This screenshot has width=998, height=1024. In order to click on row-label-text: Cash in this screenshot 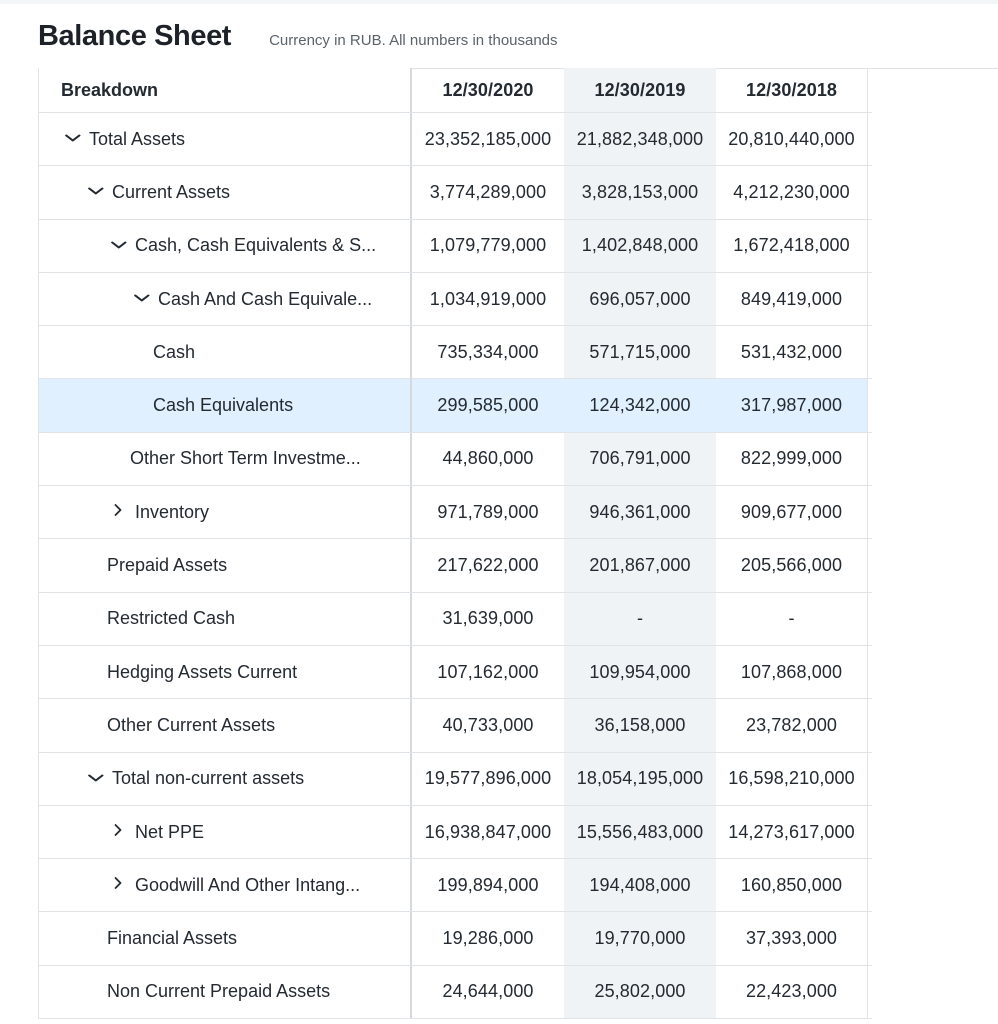, I will do `click(174, 351)`.